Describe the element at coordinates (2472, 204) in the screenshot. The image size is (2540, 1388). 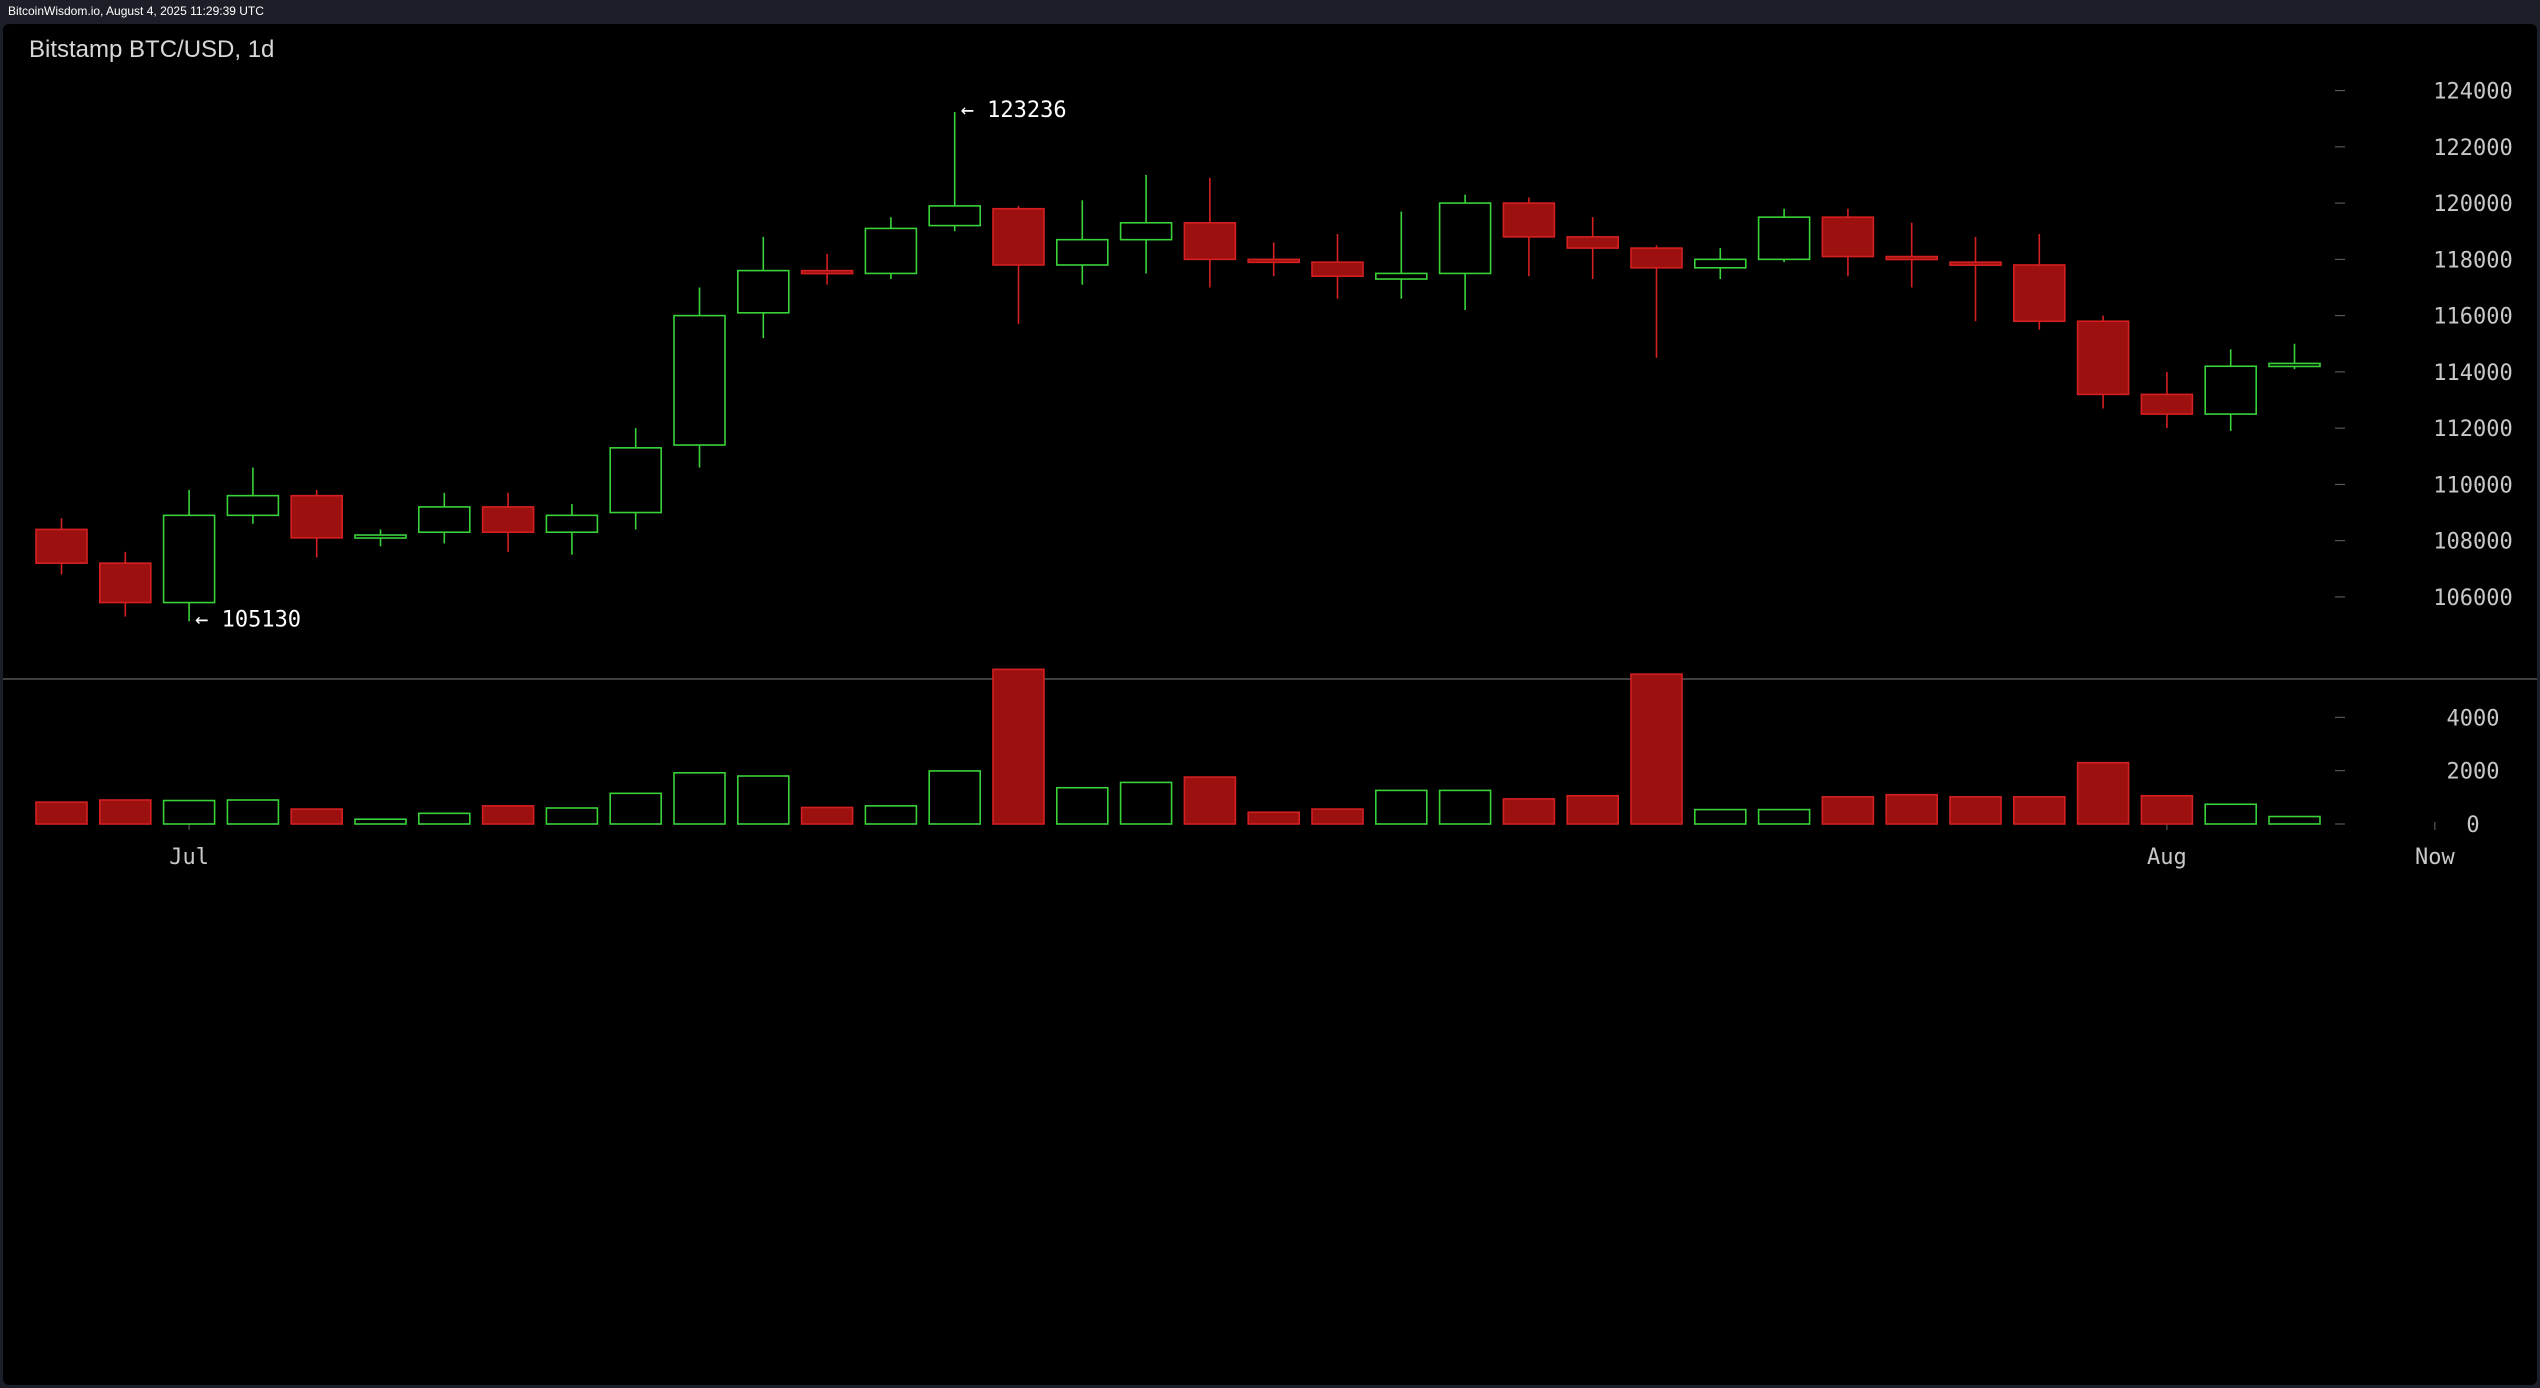
I see `price-tick-label: 120000` at that location.